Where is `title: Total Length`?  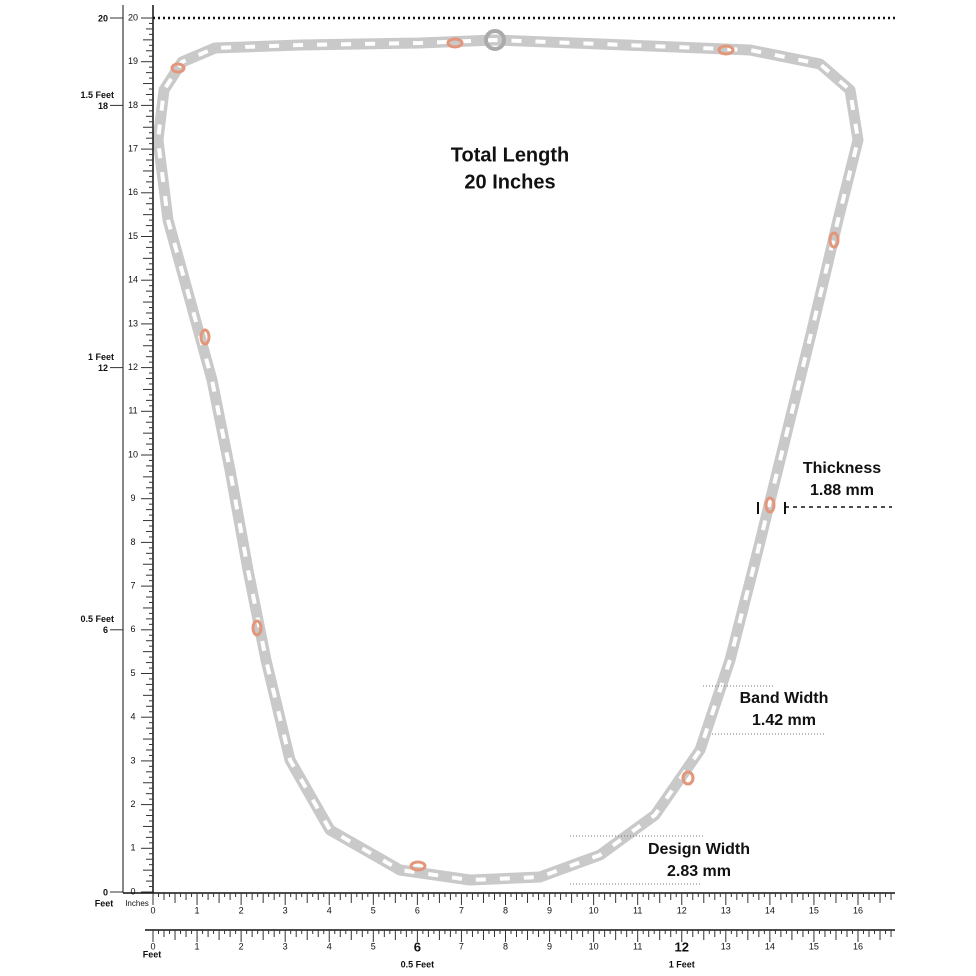 title: Total Length is located at coordinates (510, 155).